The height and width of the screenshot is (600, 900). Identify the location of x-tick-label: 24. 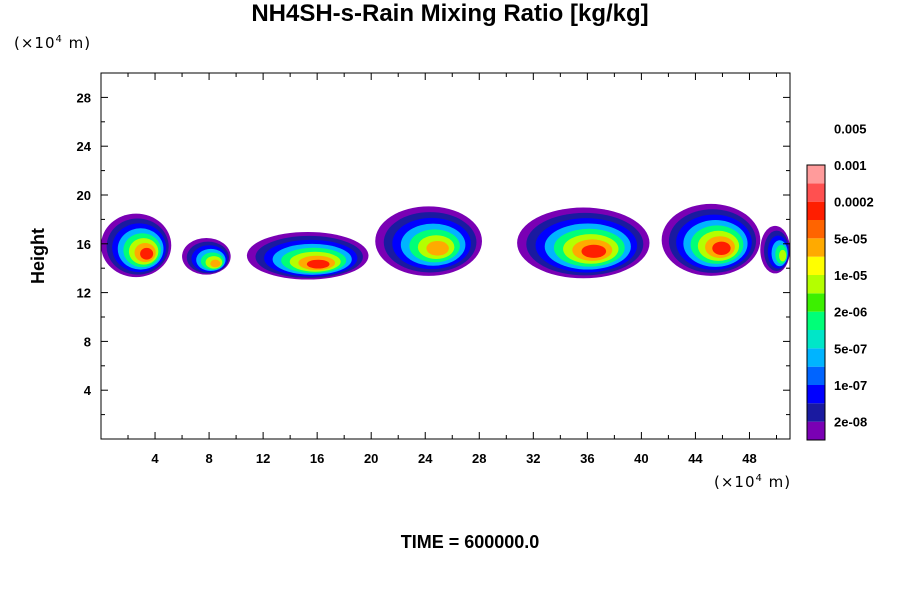
(425, 458).